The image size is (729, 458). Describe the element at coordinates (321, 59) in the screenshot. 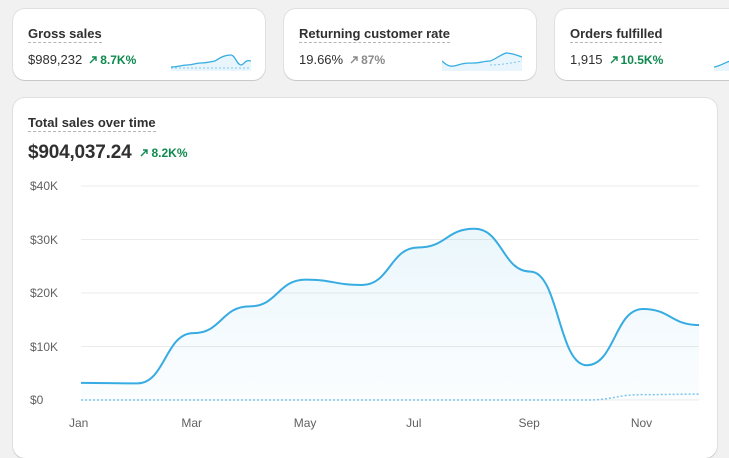

I see `returning-customer-rate-value: 19.66%` at that location.